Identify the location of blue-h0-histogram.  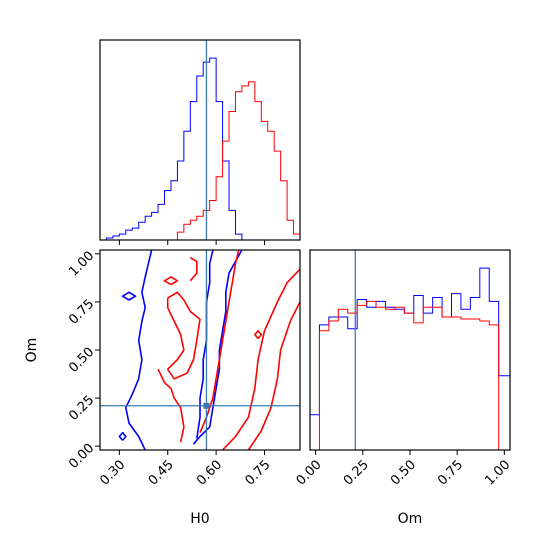
(200, 149).